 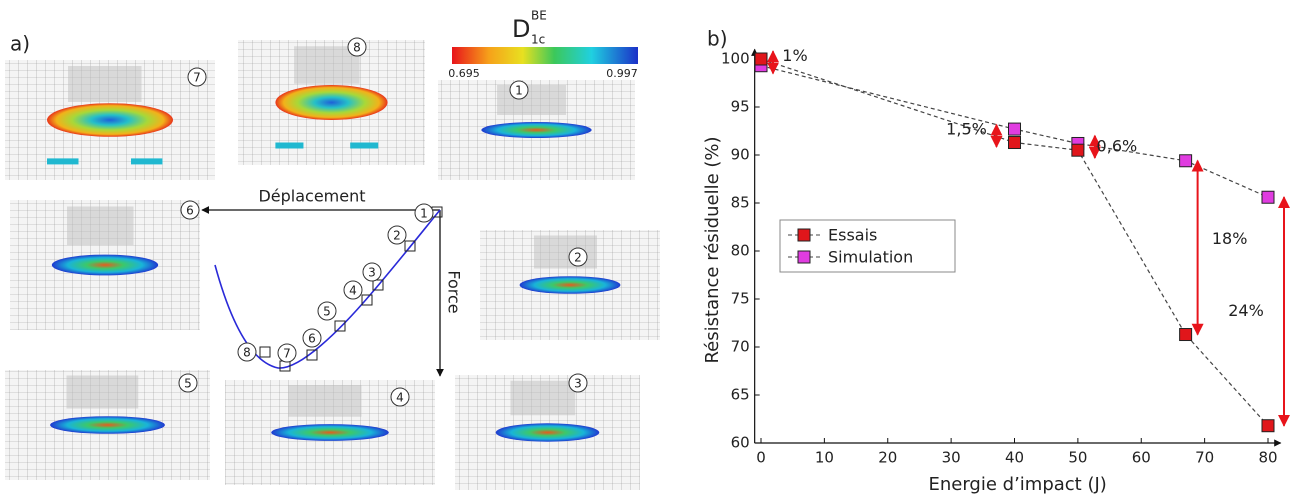 What do you see at coordinates (824, 458) in the screenshot?
I see `x-tick-label: 10` at bounding box center [824, 458].